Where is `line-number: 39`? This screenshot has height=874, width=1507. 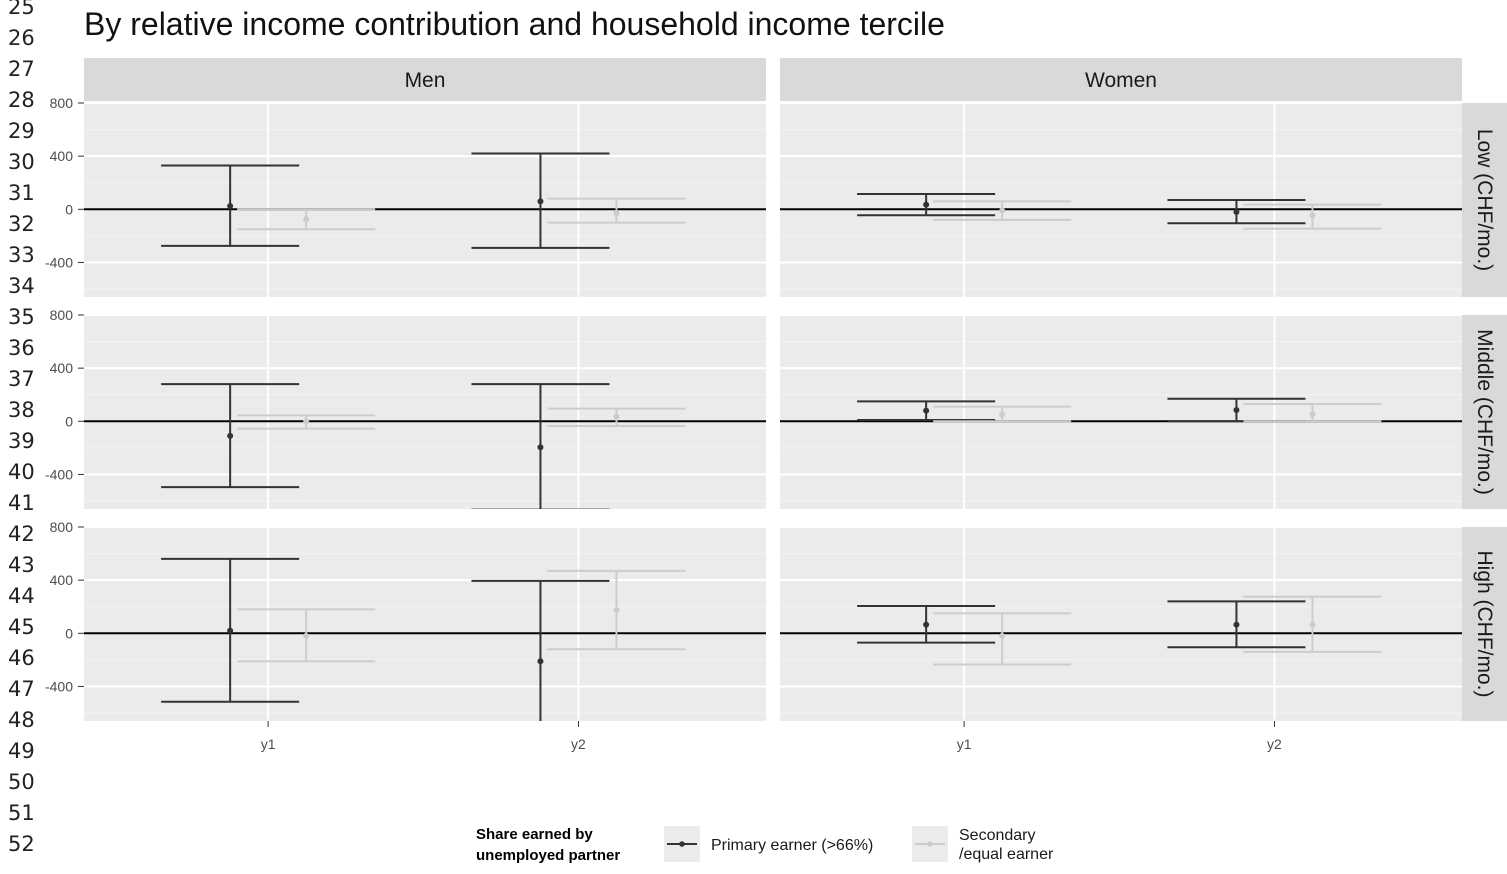
line-number: 39 is located at coordinates (21, 441).